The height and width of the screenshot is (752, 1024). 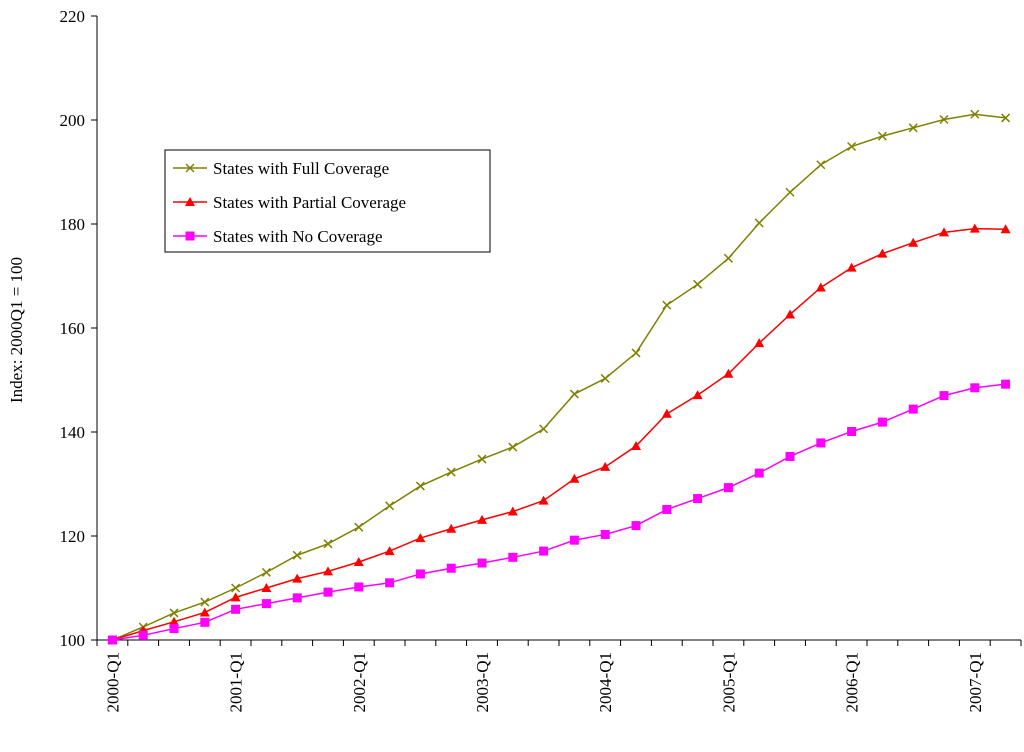 What do you see at coordinates (975, 682) in the screenshot?
I see `x-tick-label: 2007-Q1` at bounding box center [975, 682].